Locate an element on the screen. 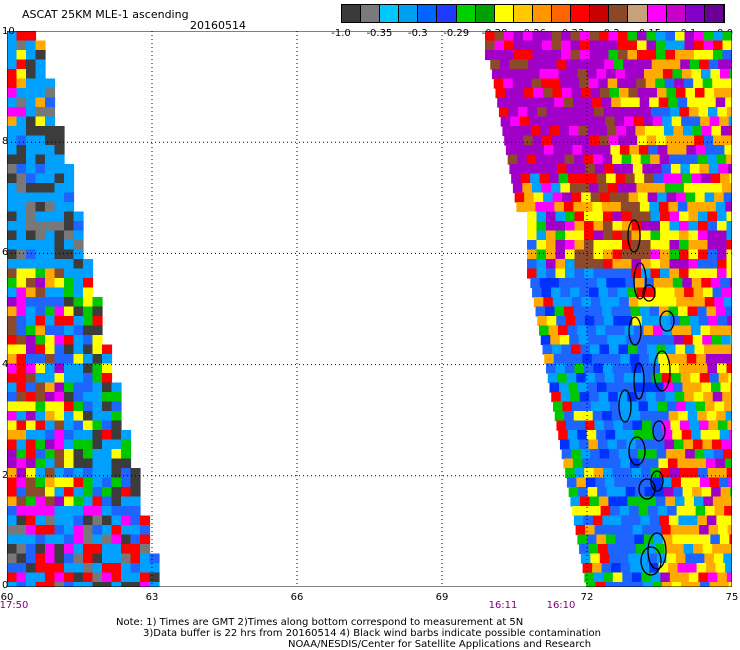  lon-tick-label: 72 is located at coordinates (587, 597).